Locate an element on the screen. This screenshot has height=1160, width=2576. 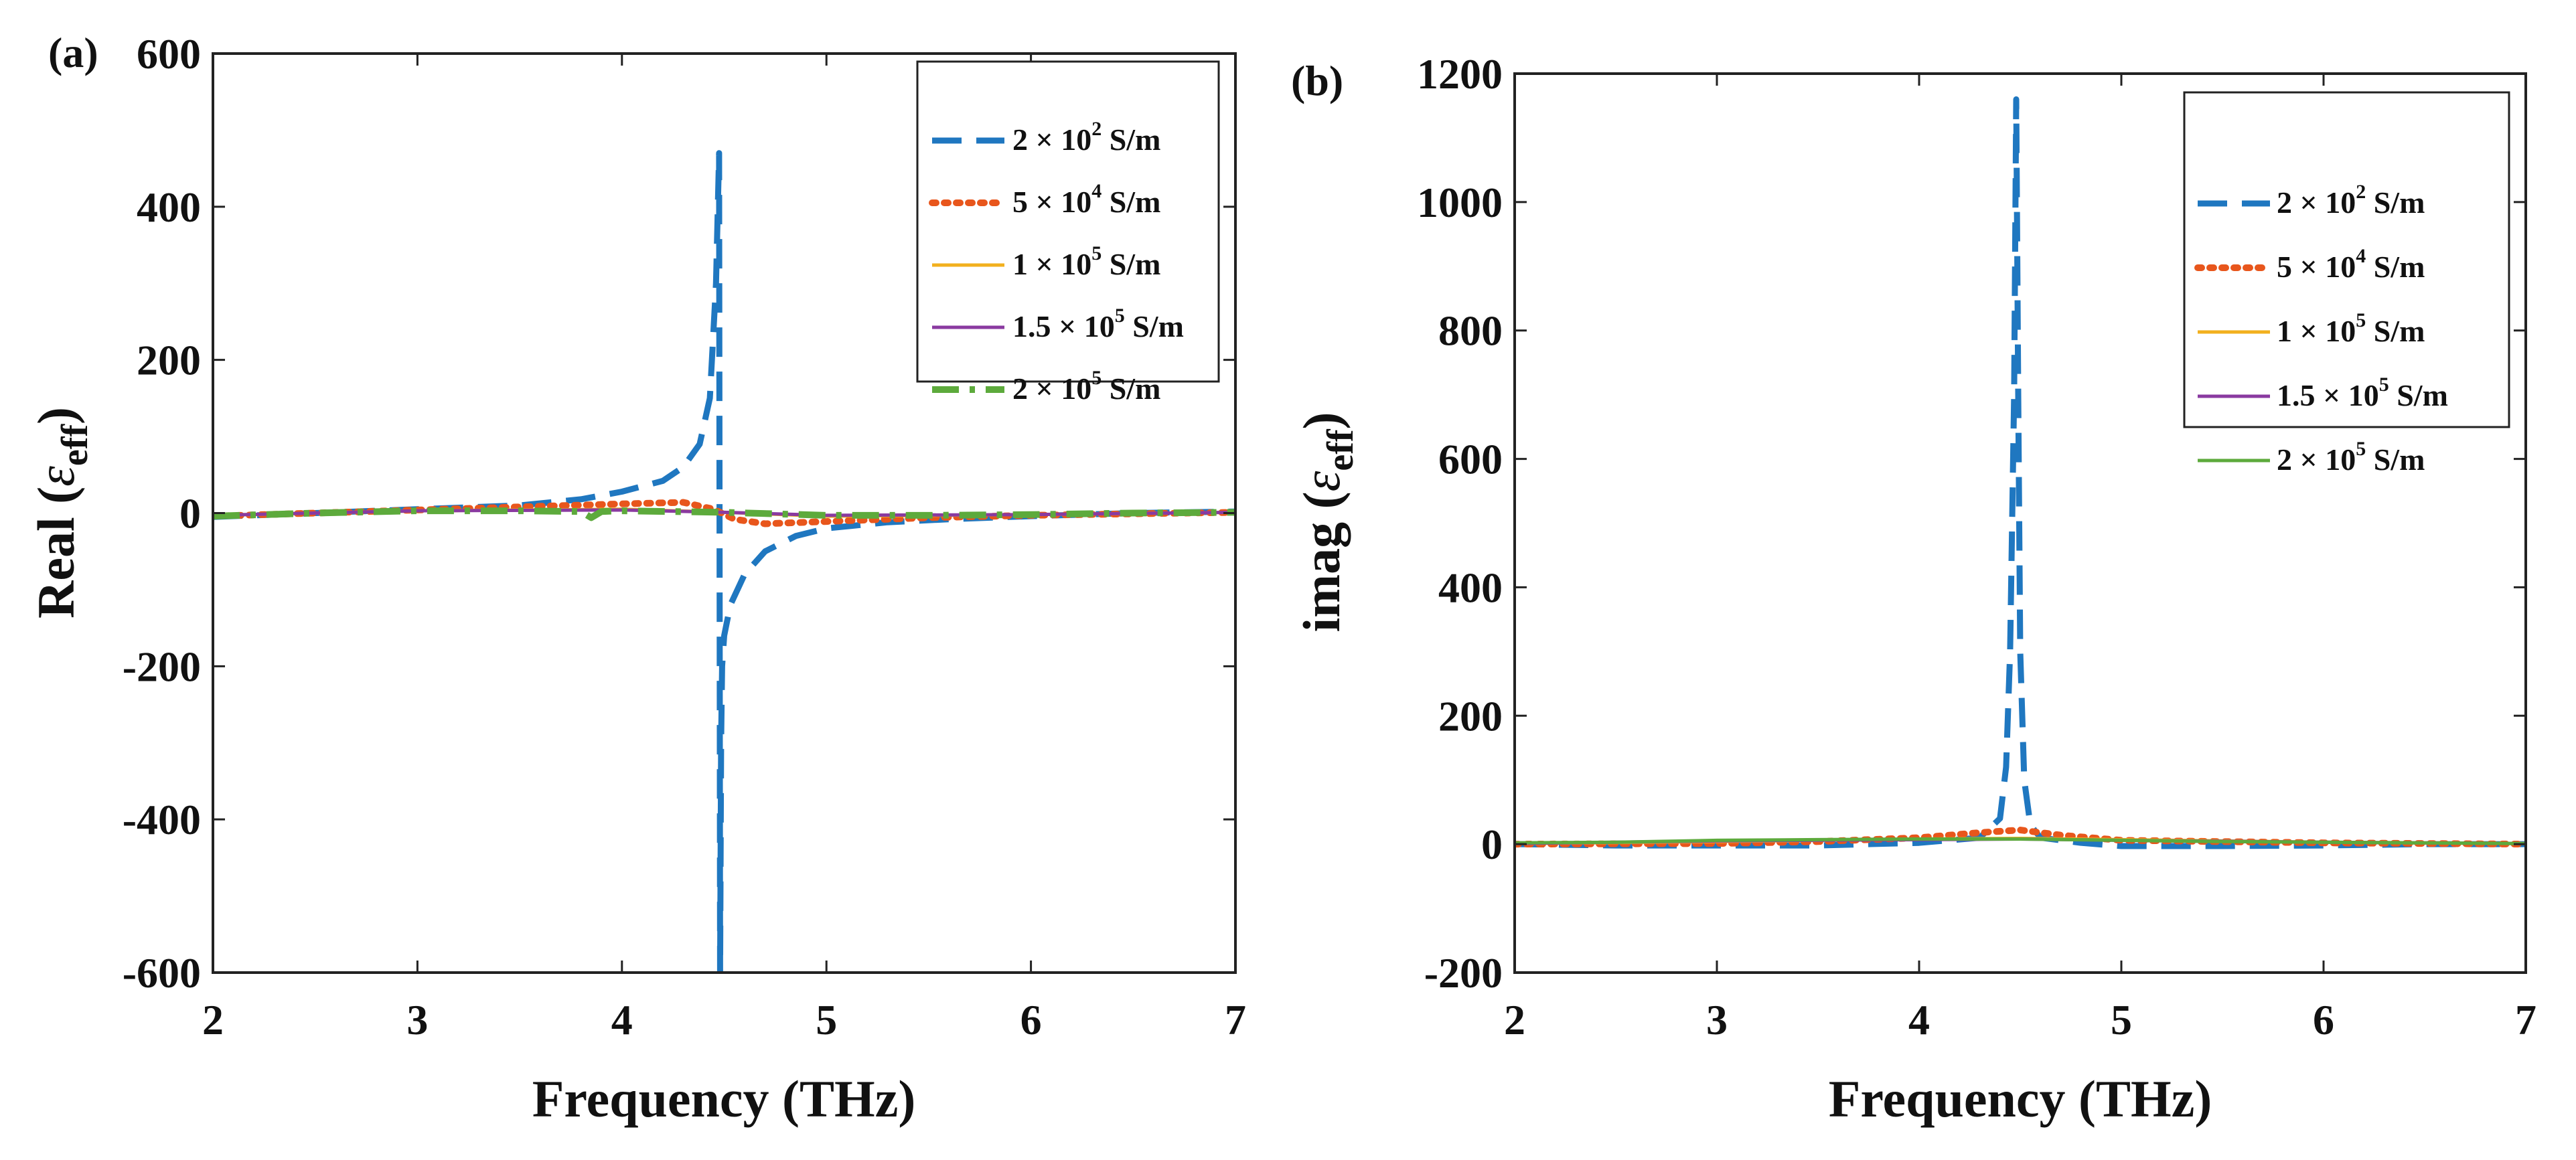
panel-b-x-tick-label: 4 is located at coordinates (1919, 1020).